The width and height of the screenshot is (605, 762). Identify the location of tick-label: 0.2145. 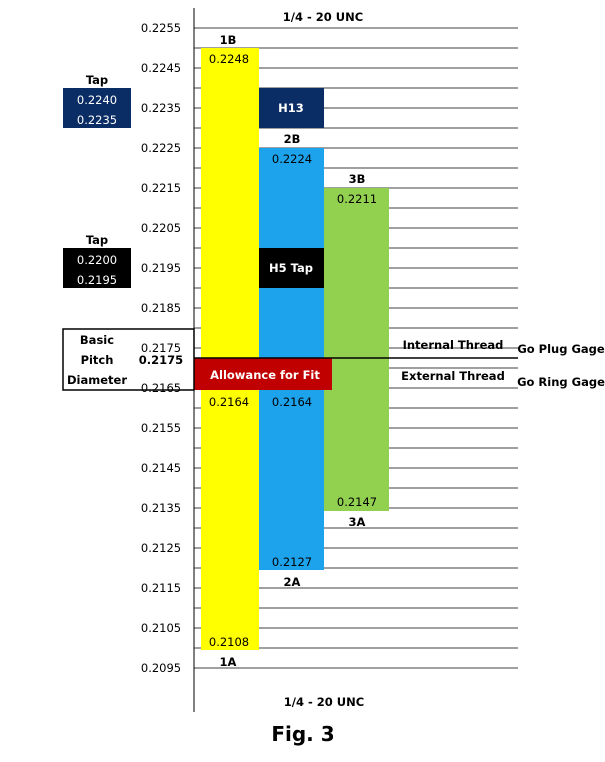
(161, 468).